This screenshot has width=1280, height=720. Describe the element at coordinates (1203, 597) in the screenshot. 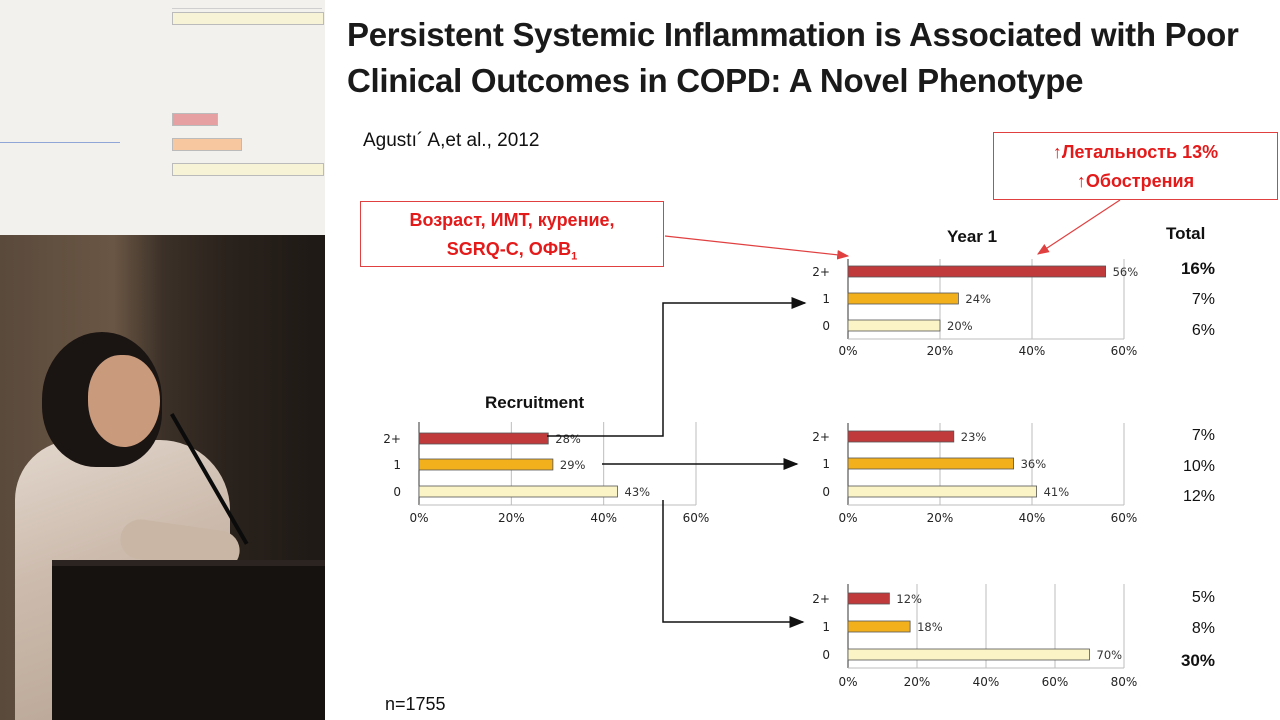

I see `total-value: 5%` at that location.